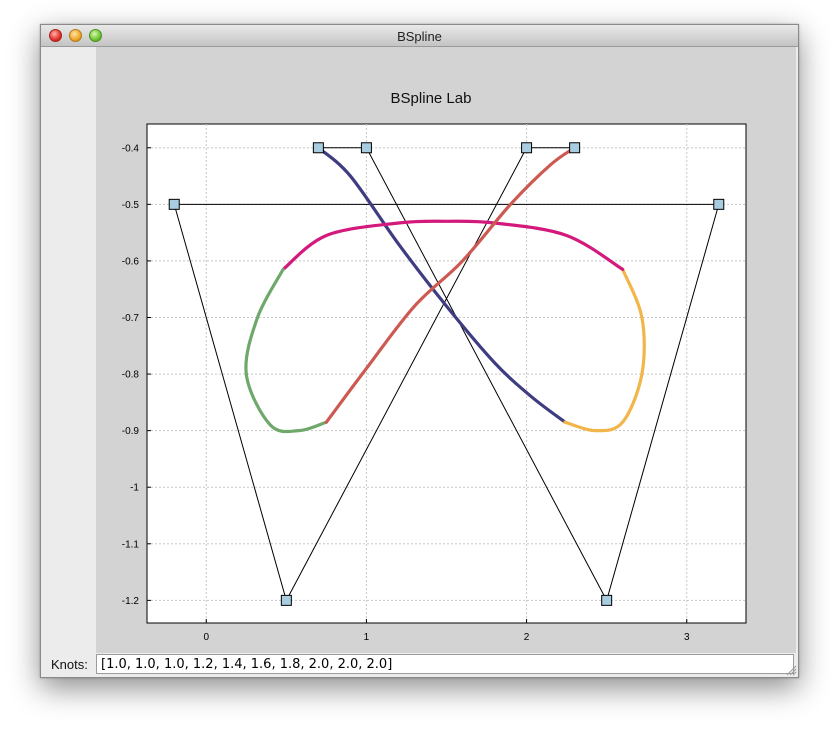  I want to click on x-tick-label: 2, so click(527, 637).